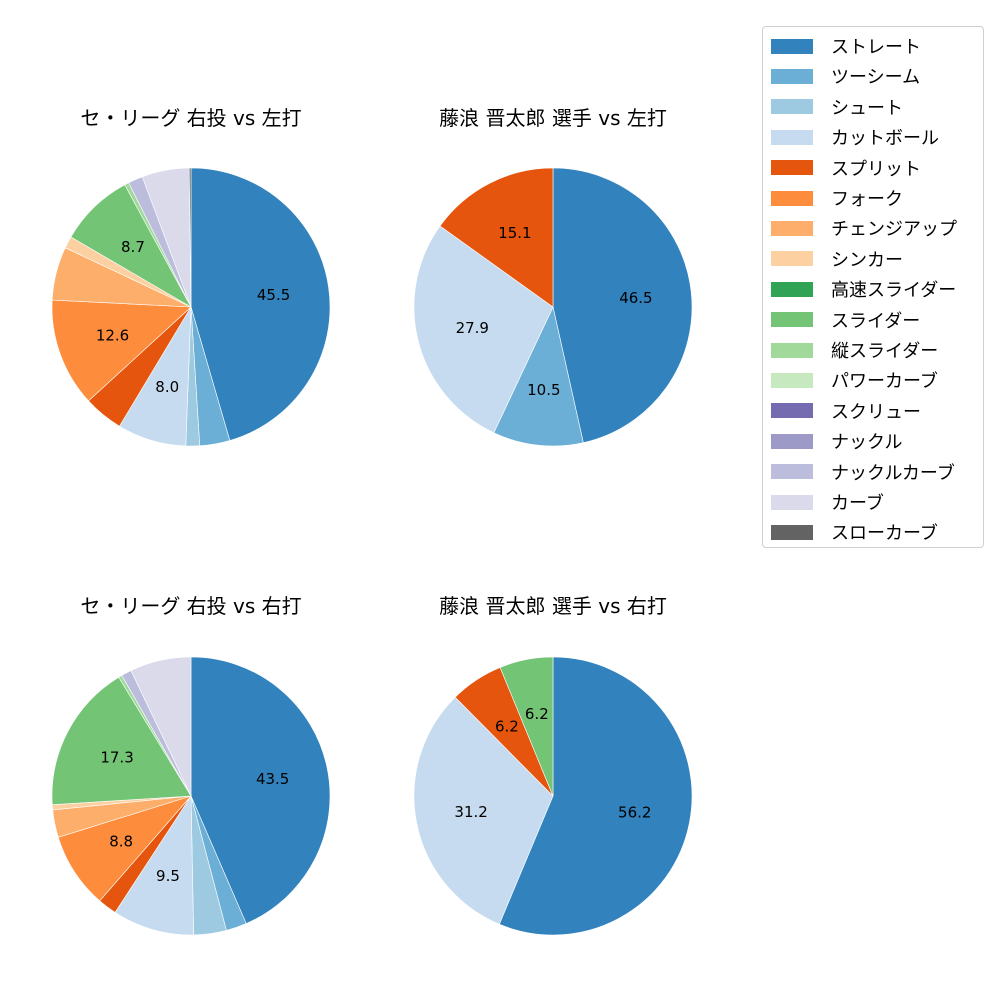 The width and height of the screenshot is (1000, 1008). Describe the element at coordinates (133, 247) in the screenshot. I see `slice-value-label: 8.7` at that location.